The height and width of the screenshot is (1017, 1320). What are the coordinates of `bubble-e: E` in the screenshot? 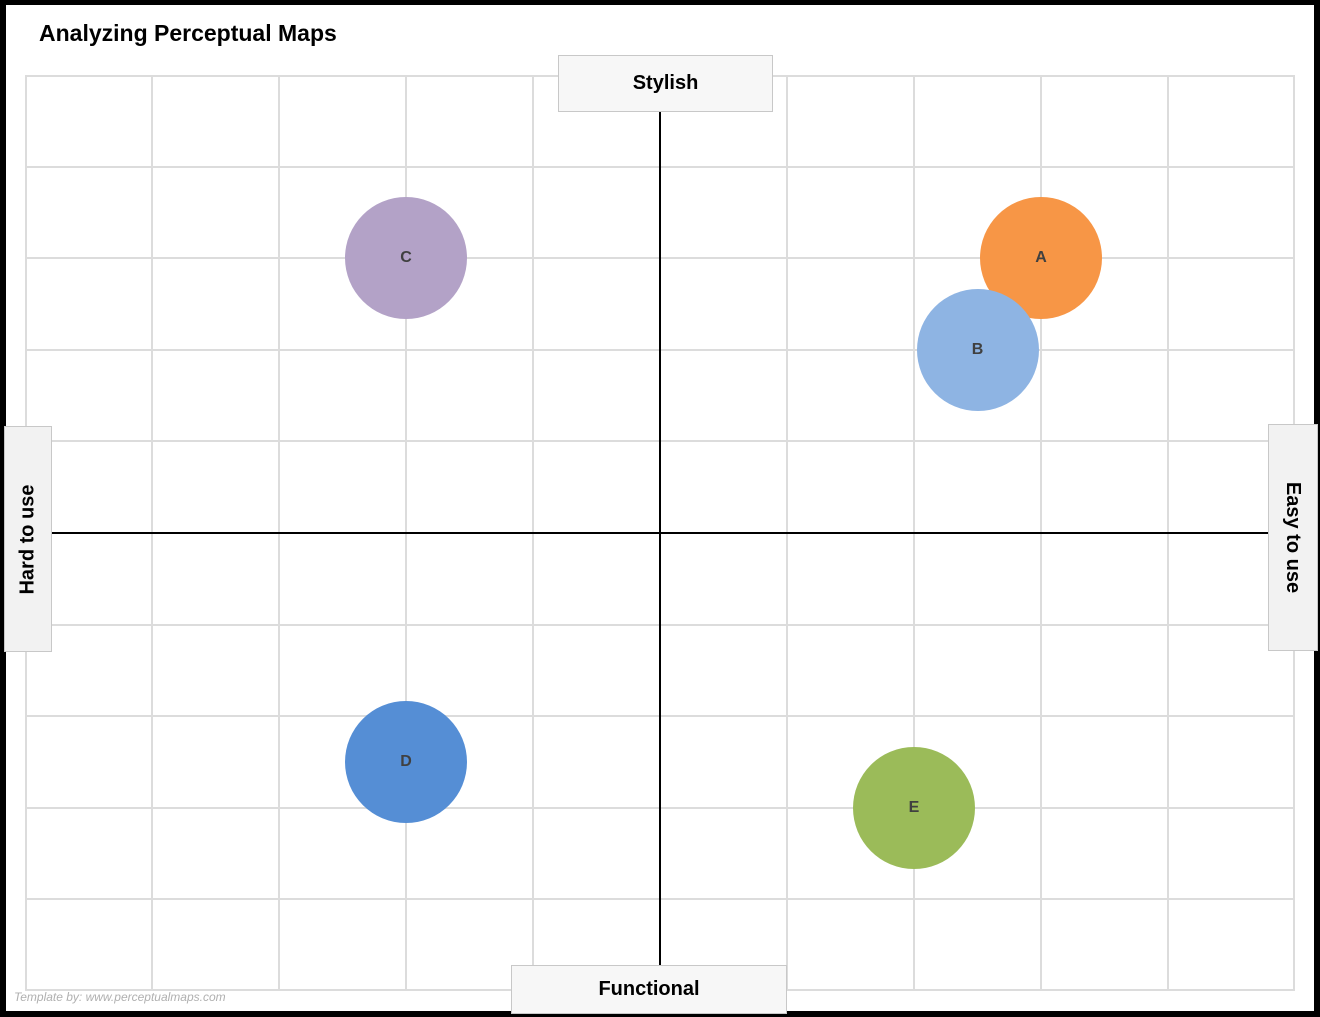 It's located at (914, 807).